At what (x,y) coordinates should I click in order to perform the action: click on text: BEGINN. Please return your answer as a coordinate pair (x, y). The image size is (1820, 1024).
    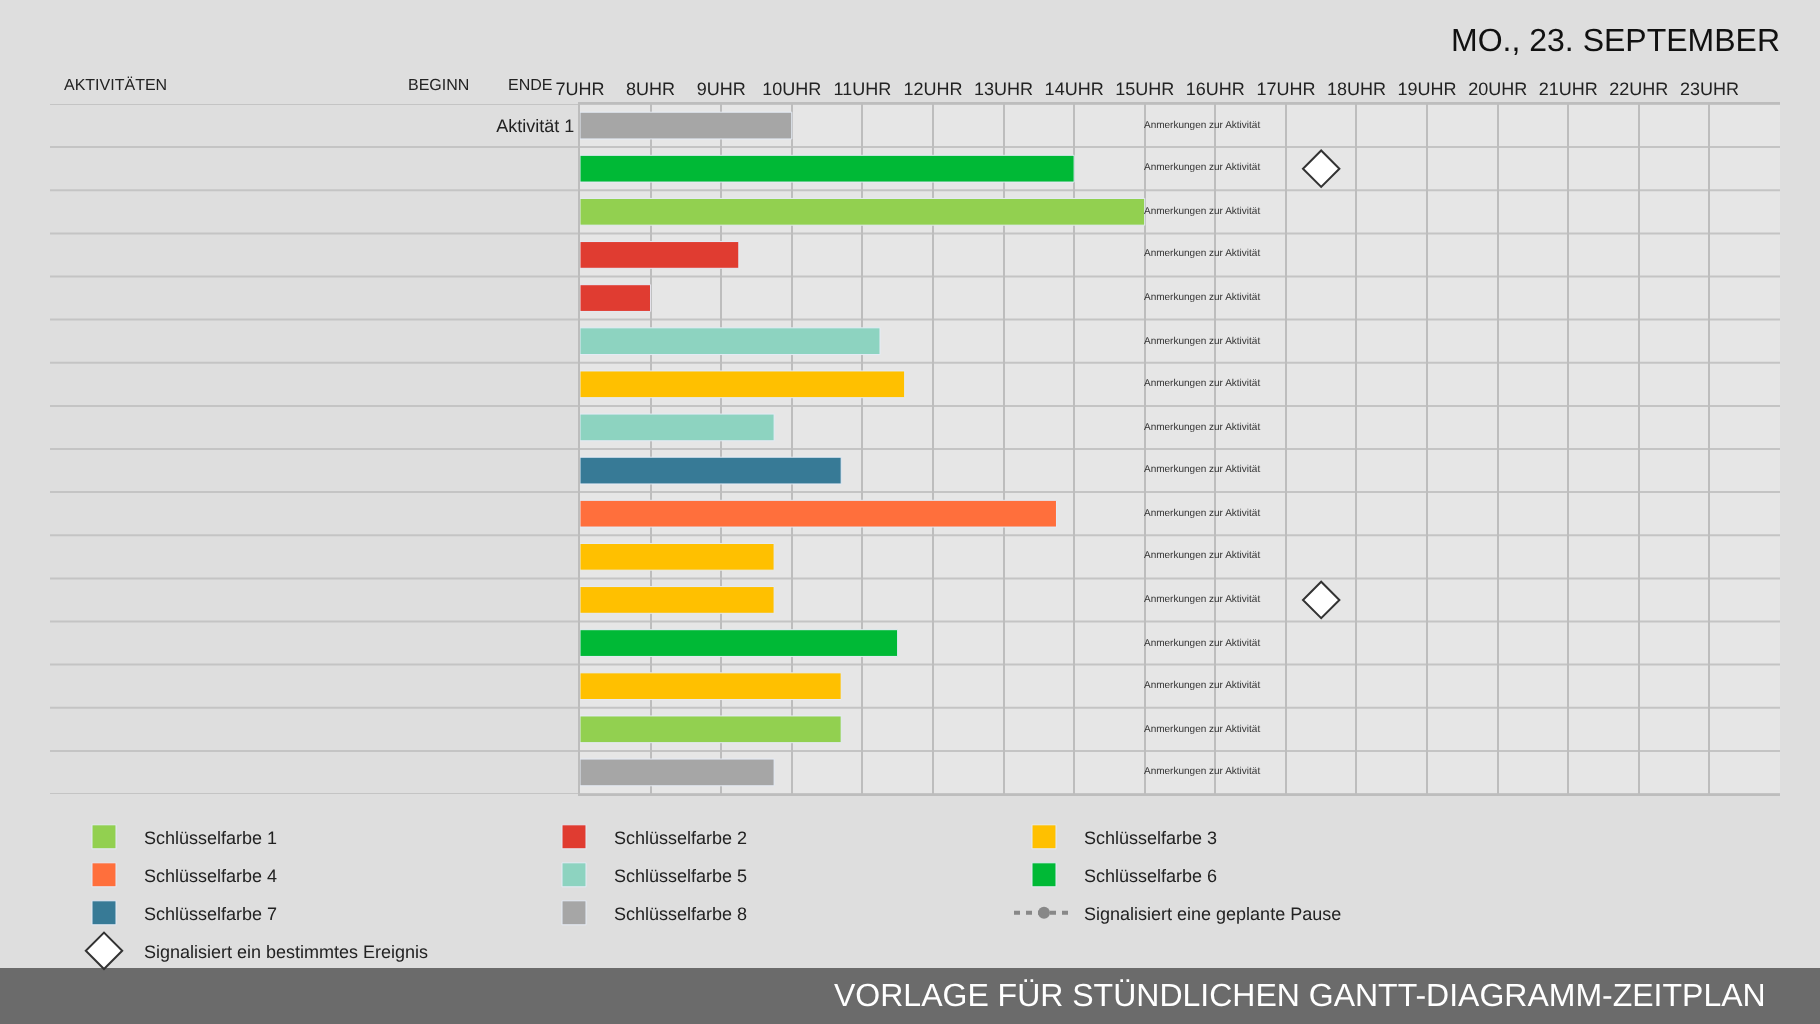
    Looking at the image, I should click on (439, 85).